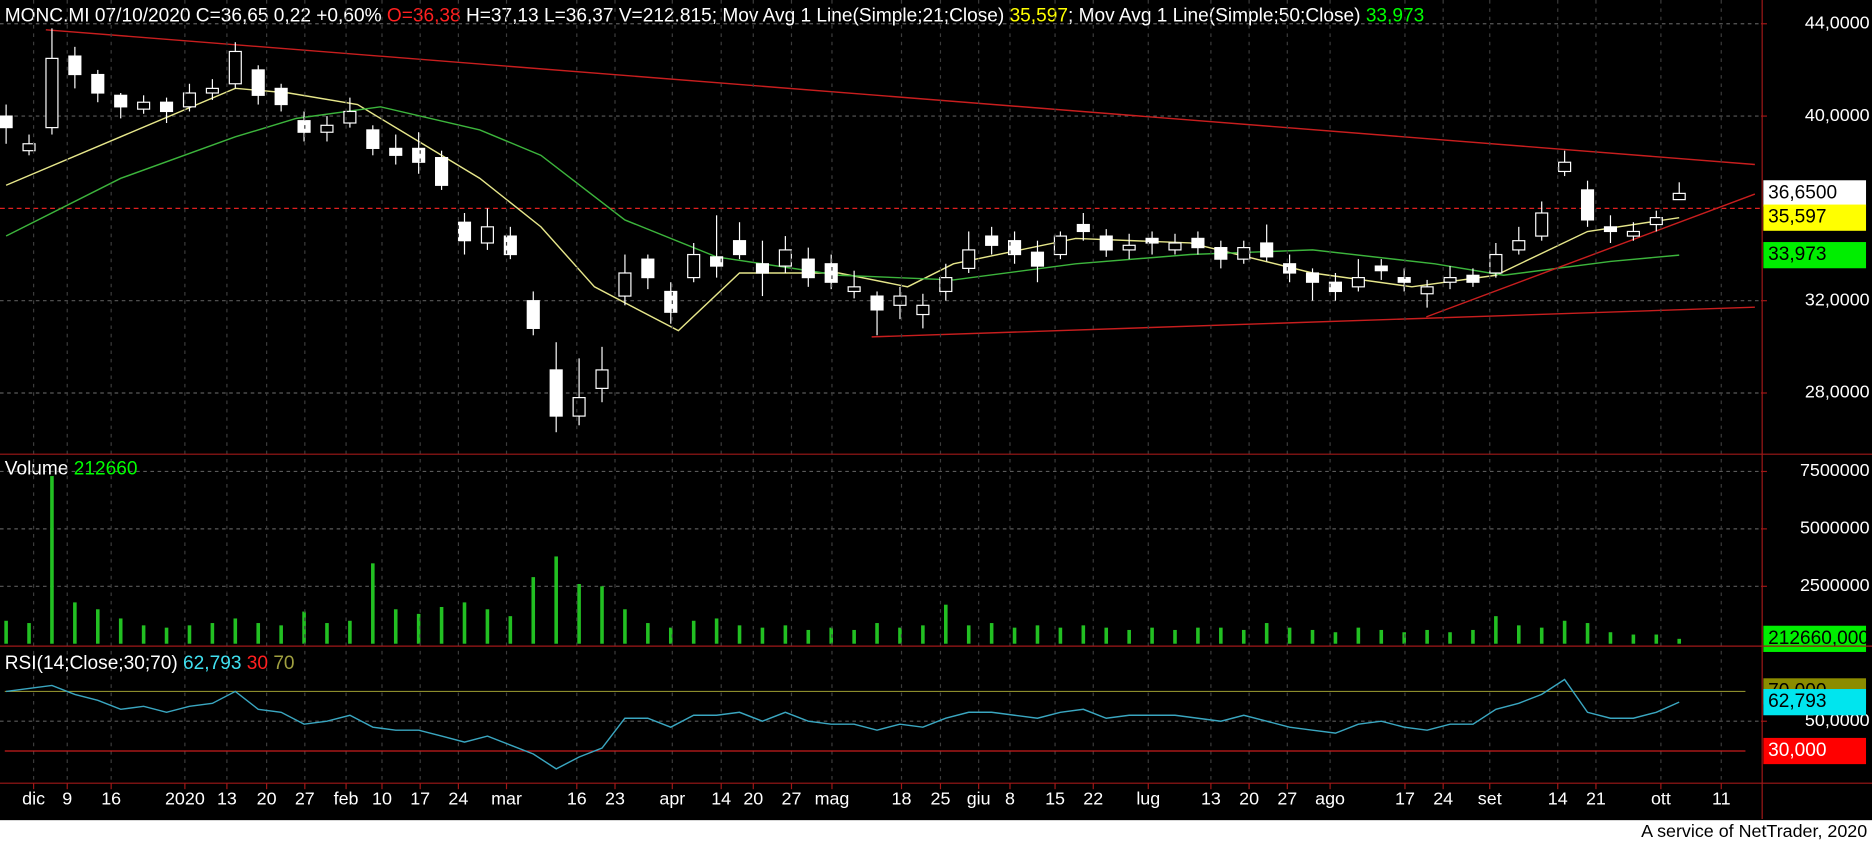  Describe the element at coordinates (1217, 16) in the screenshot. I see `header-segment: ; Mov Avg 1 Line(Simple;50;Close)` at that location.